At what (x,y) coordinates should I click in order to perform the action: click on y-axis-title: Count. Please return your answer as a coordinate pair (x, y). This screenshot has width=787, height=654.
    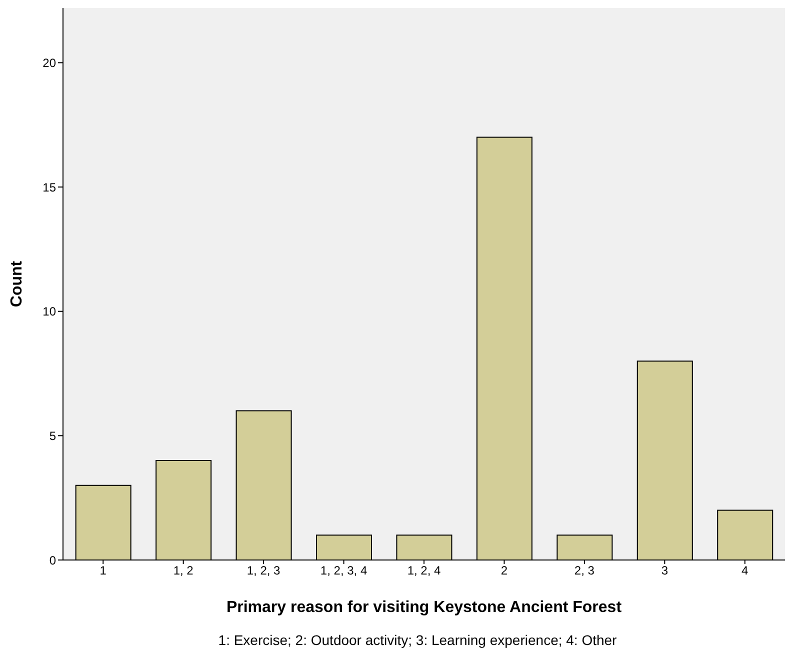
    Looking at the image, I should click on (17, 284).